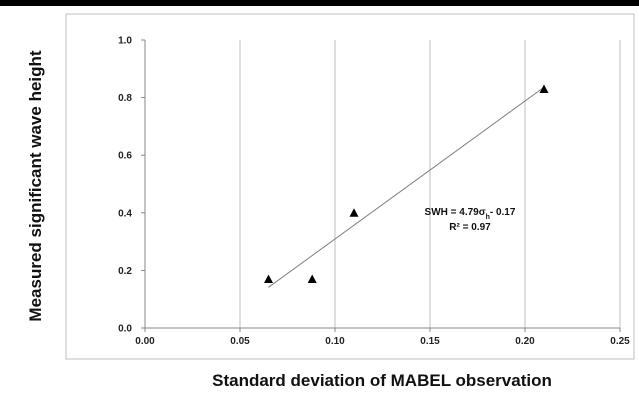 Image resolution: width=639 pixels, height=393 pixels. Describe the element at coordinates (382, 341) in the screenshot. I see `x-tick-labels: 0.00 0.05 0.10 0.15 0.20 0.25` at that location.